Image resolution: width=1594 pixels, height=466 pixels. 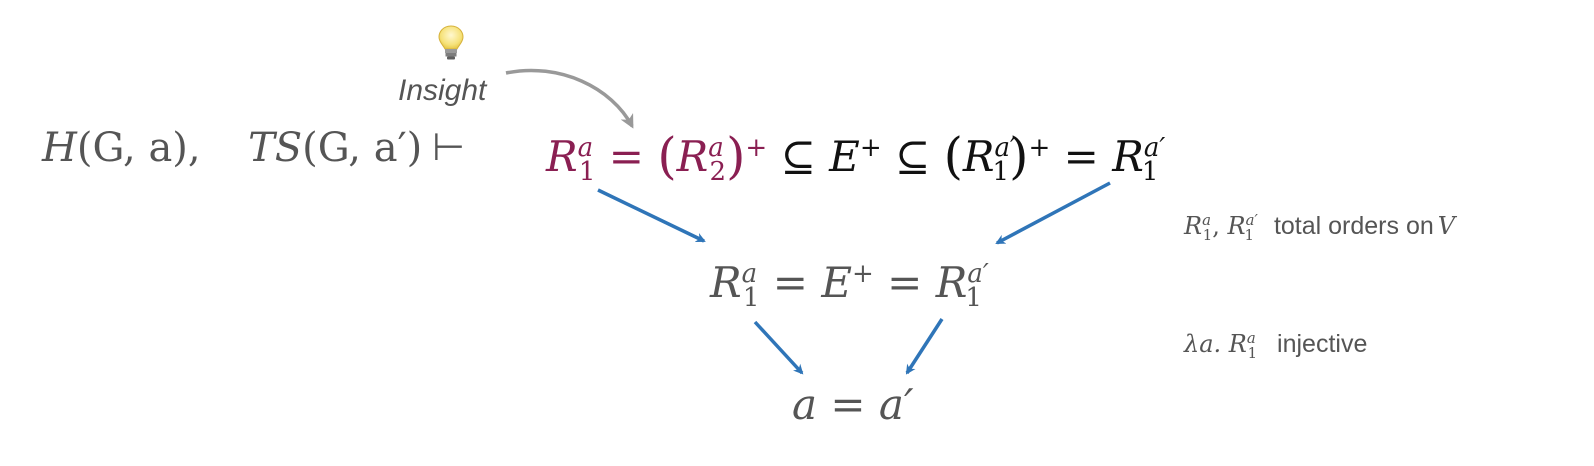 I want to click on closure-r1a-prime: (Ra′1)+, so click(x=997, y=157).